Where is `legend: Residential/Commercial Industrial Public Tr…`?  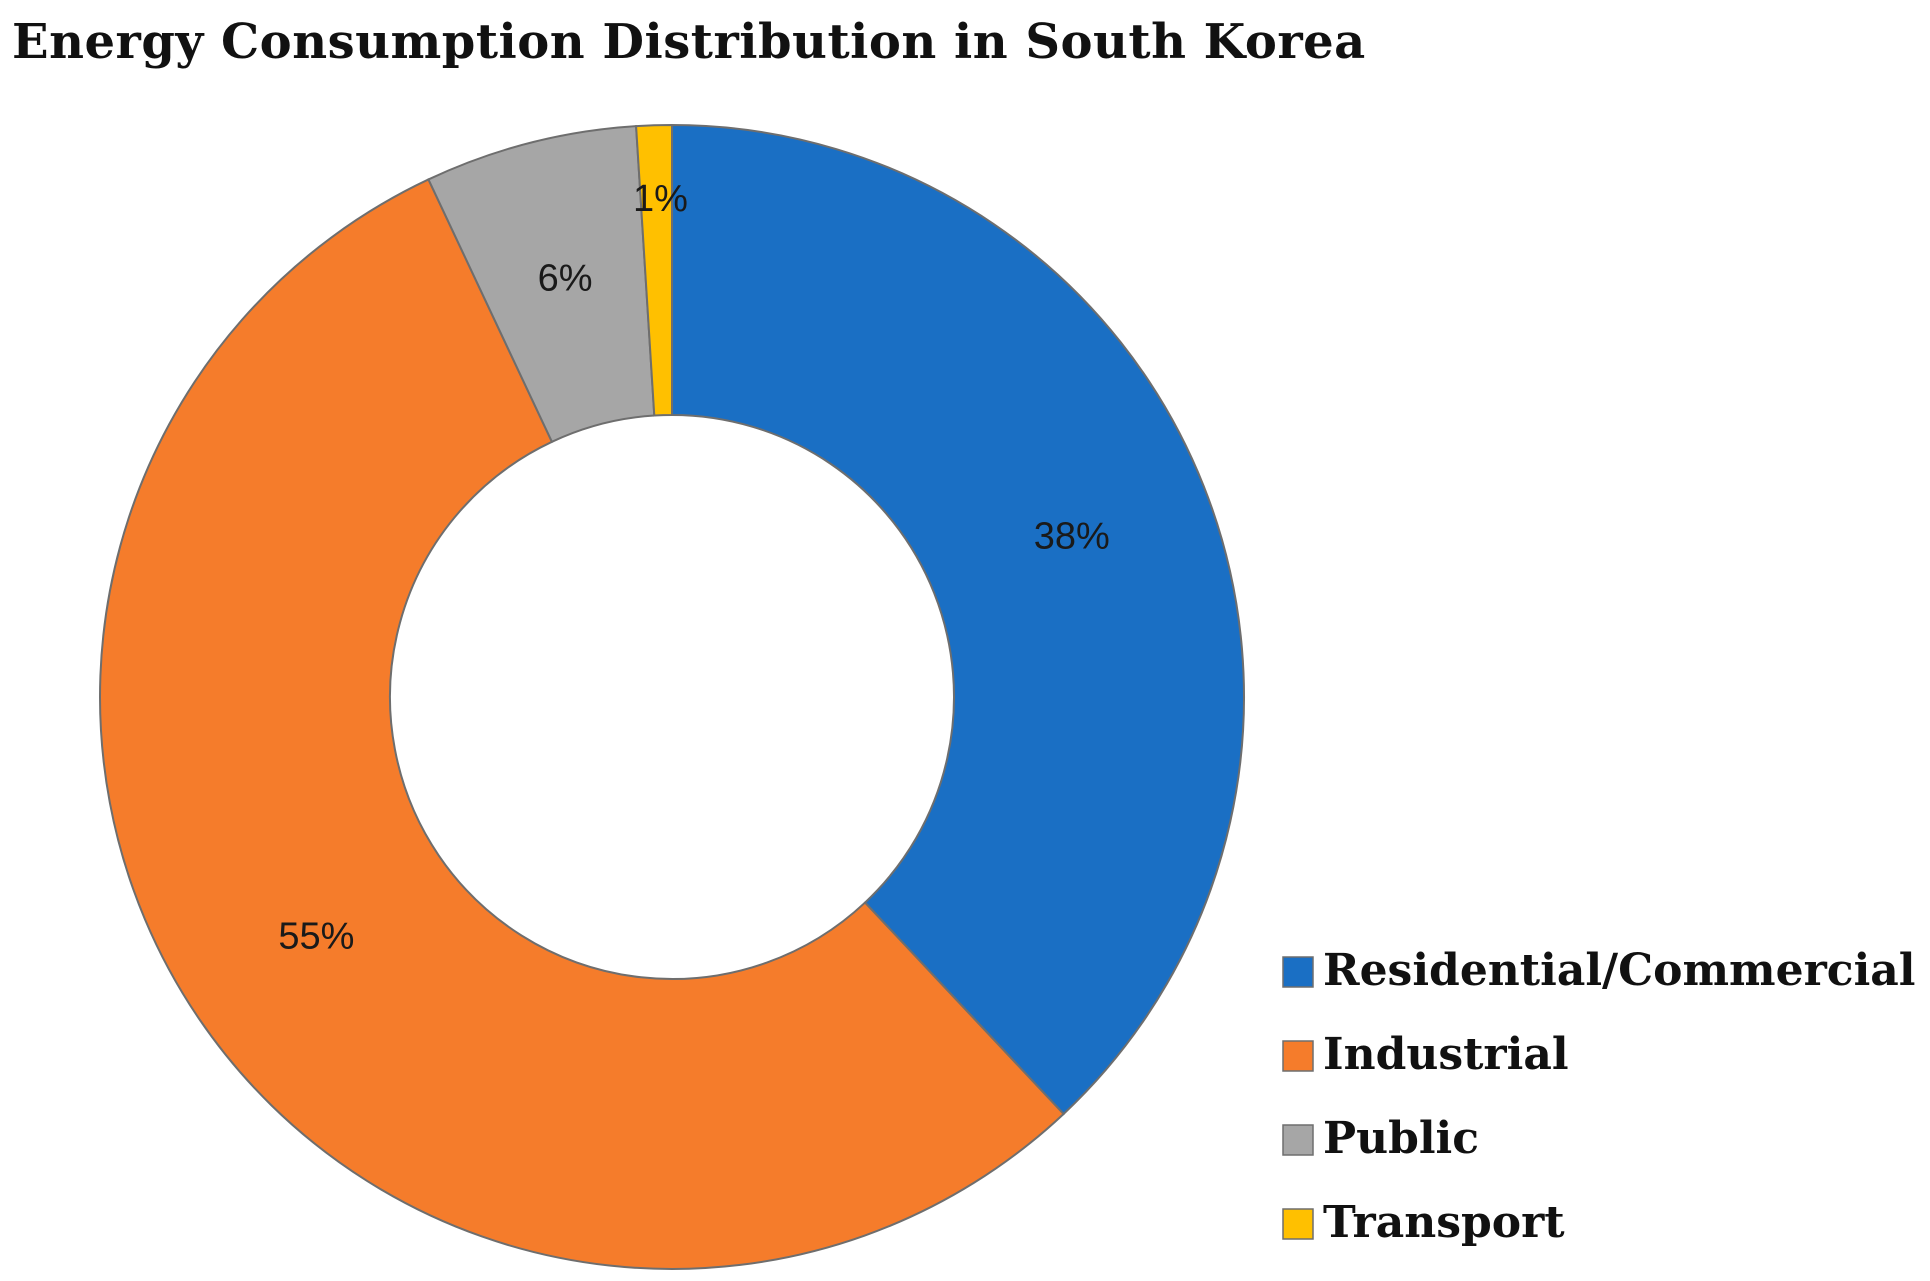 legend: Residential/Commercial Industrial Public Tr… is located at coordinates (1599, 1096).